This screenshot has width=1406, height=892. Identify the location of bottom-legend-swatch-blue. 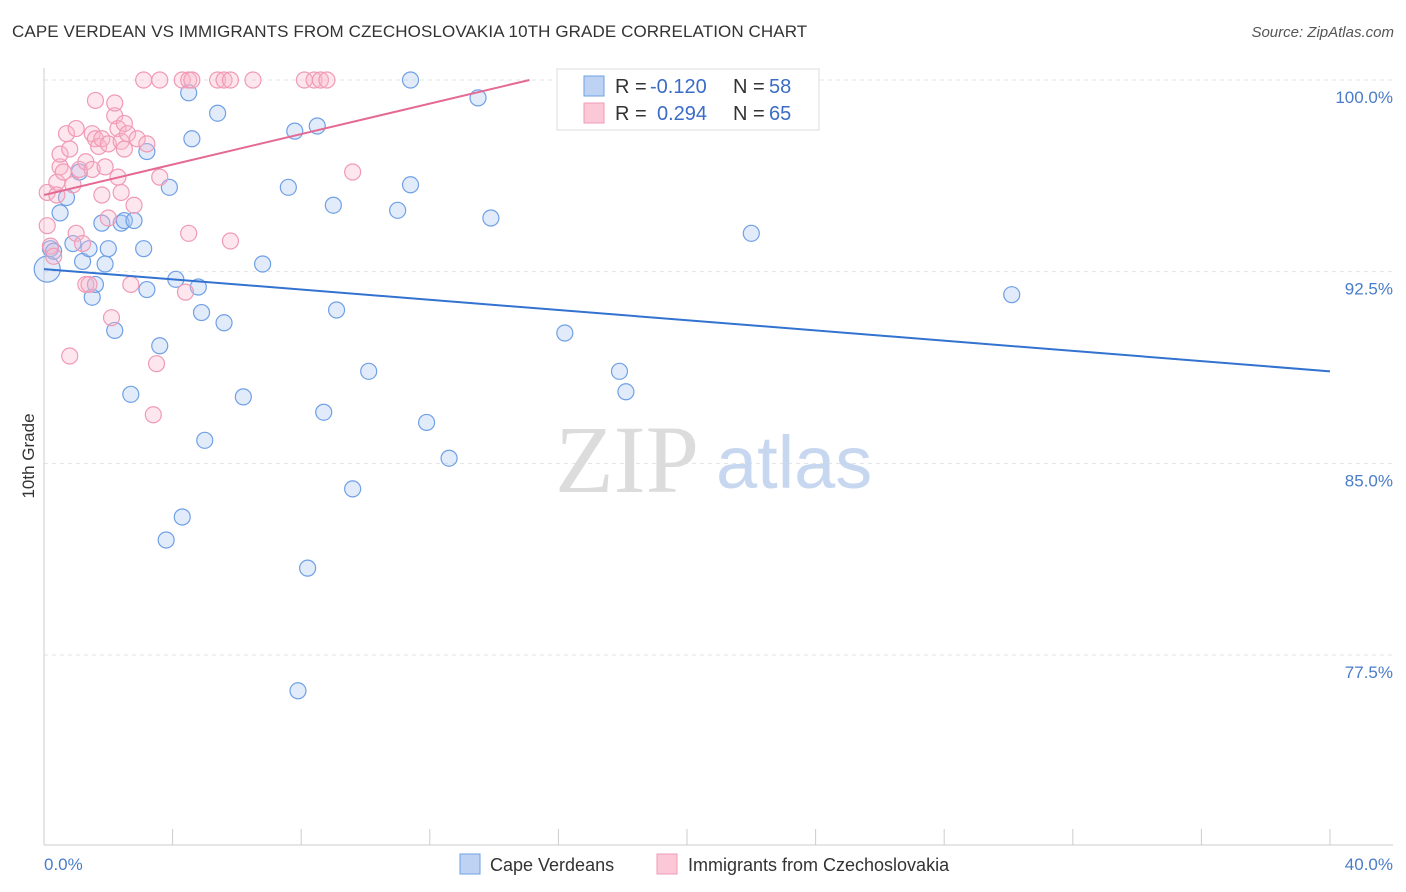
(470, 864).